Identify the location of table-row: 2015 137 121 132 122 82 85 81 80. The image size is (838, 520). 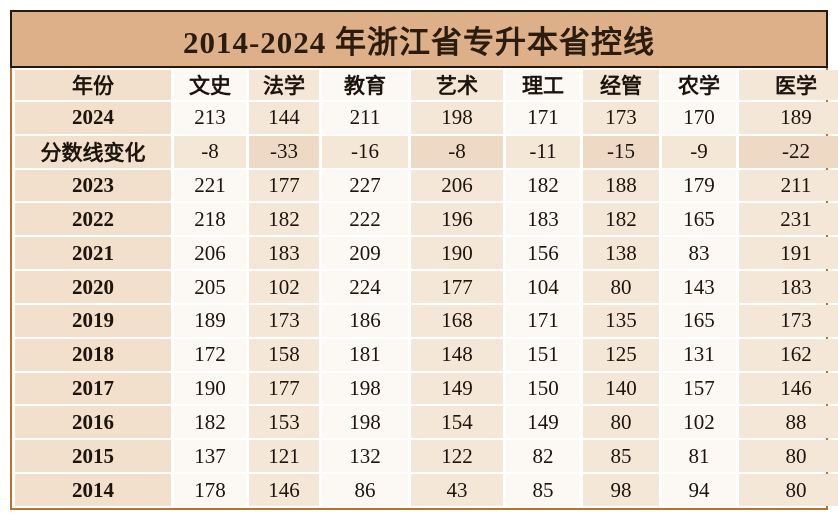
(426, 456).